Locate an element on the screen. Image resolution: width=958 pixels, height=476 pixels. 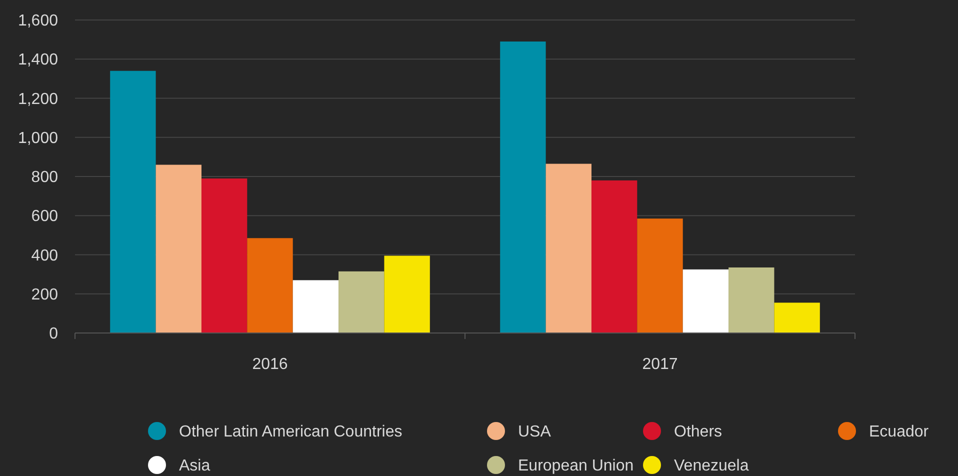
y-tick-label: 400 is located at coordinates (44, 255).